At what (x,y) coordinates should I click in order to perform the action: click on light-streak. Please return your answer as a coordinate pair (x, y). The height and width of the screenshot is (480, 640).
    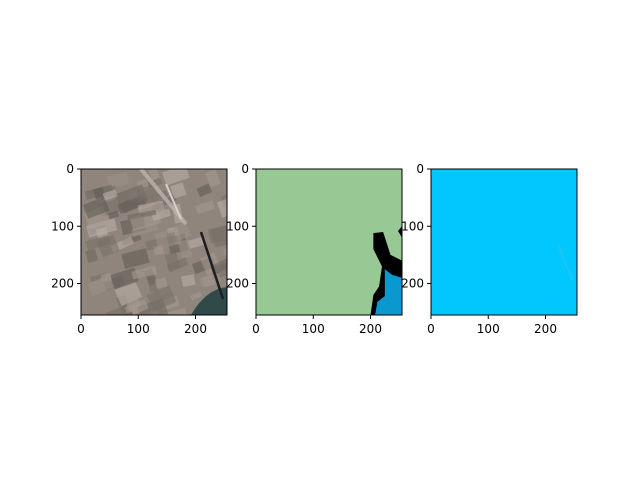
    Looking at the image, I should click on (173, 201).